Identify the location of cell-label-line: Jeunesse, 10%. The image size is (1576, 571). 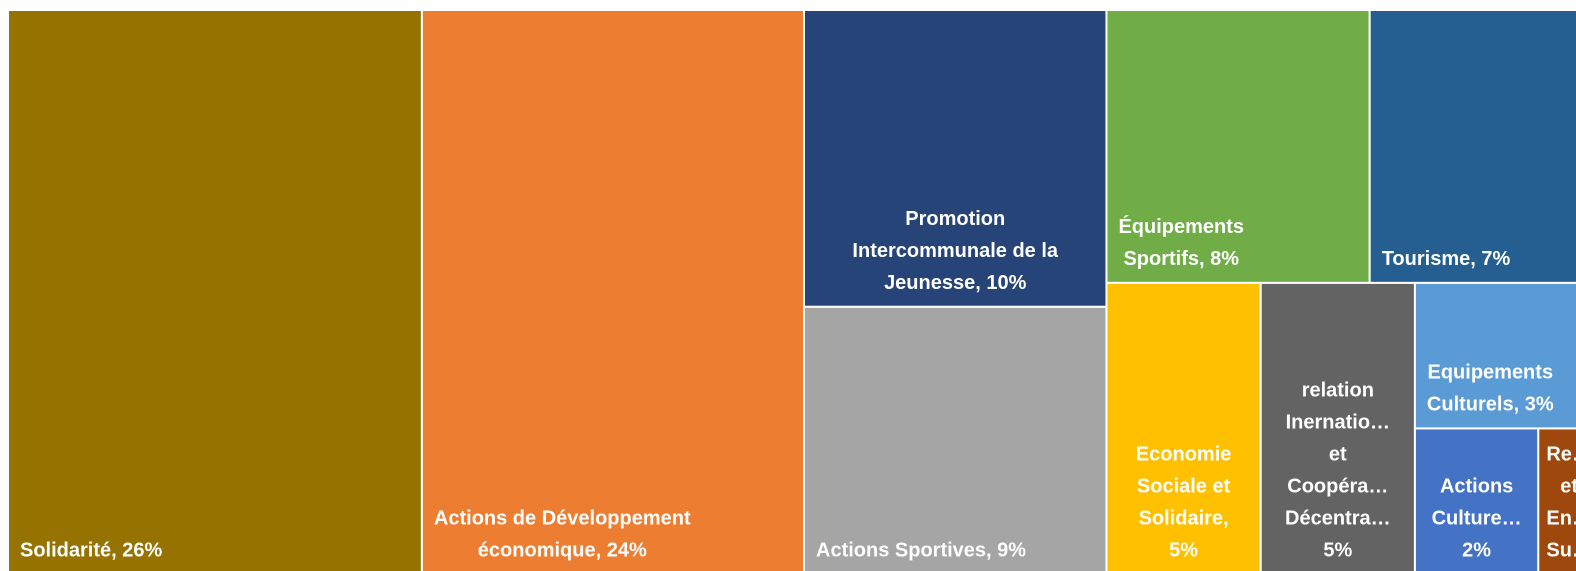
(955, 283).